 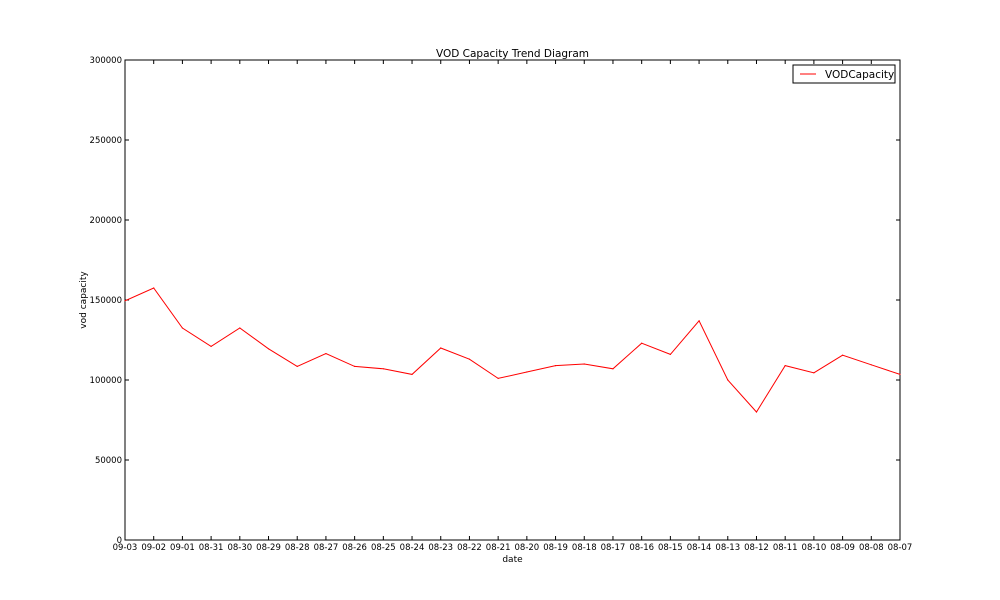 I want to click on x-tick-label: 08-09, so click(x=842, y=548).